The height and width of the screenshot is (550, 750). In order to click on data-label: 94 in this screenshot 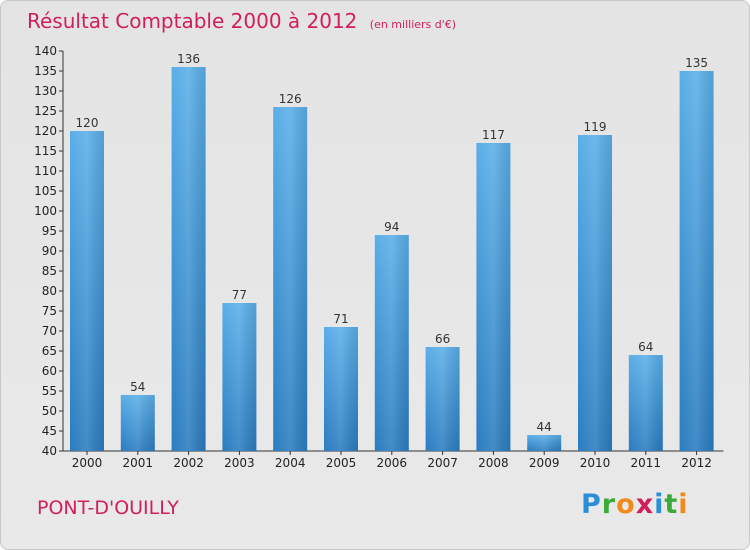, I will do `click(391, 227)`.